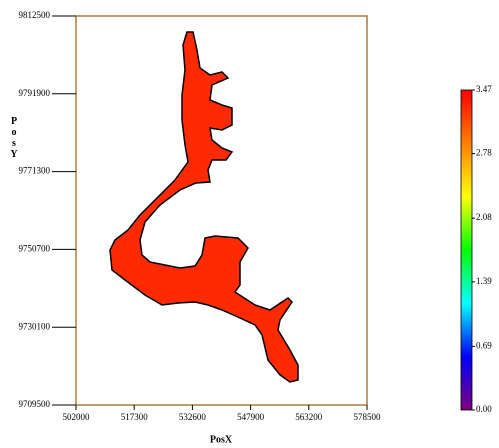 Image resolution: width=499 pixels, height=448 pixels. What do you see at coordinates (35, 15) in the screenshot?
I see `y-tick-label: 9812500` at bounding box center [35, 15].